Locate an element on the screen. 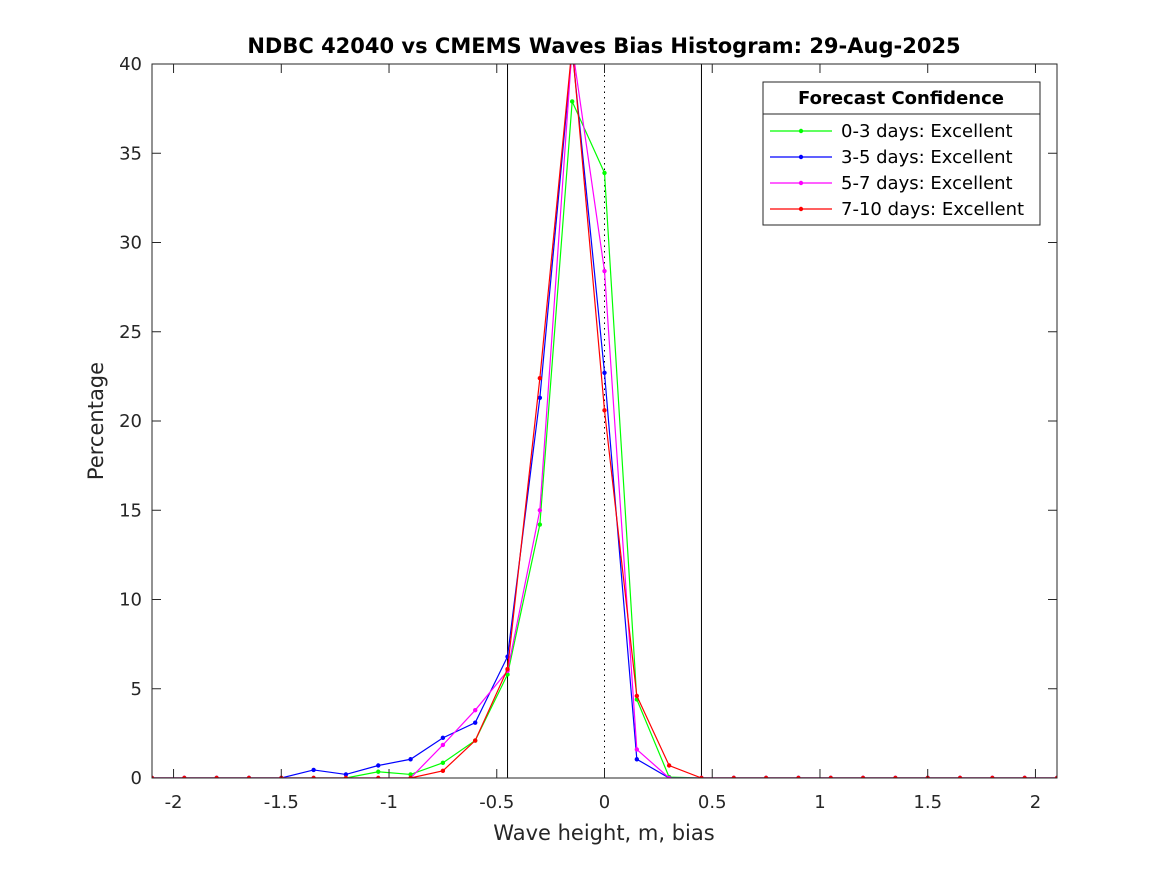  y-tick-label: 20 is located at coordinates (130, 421).